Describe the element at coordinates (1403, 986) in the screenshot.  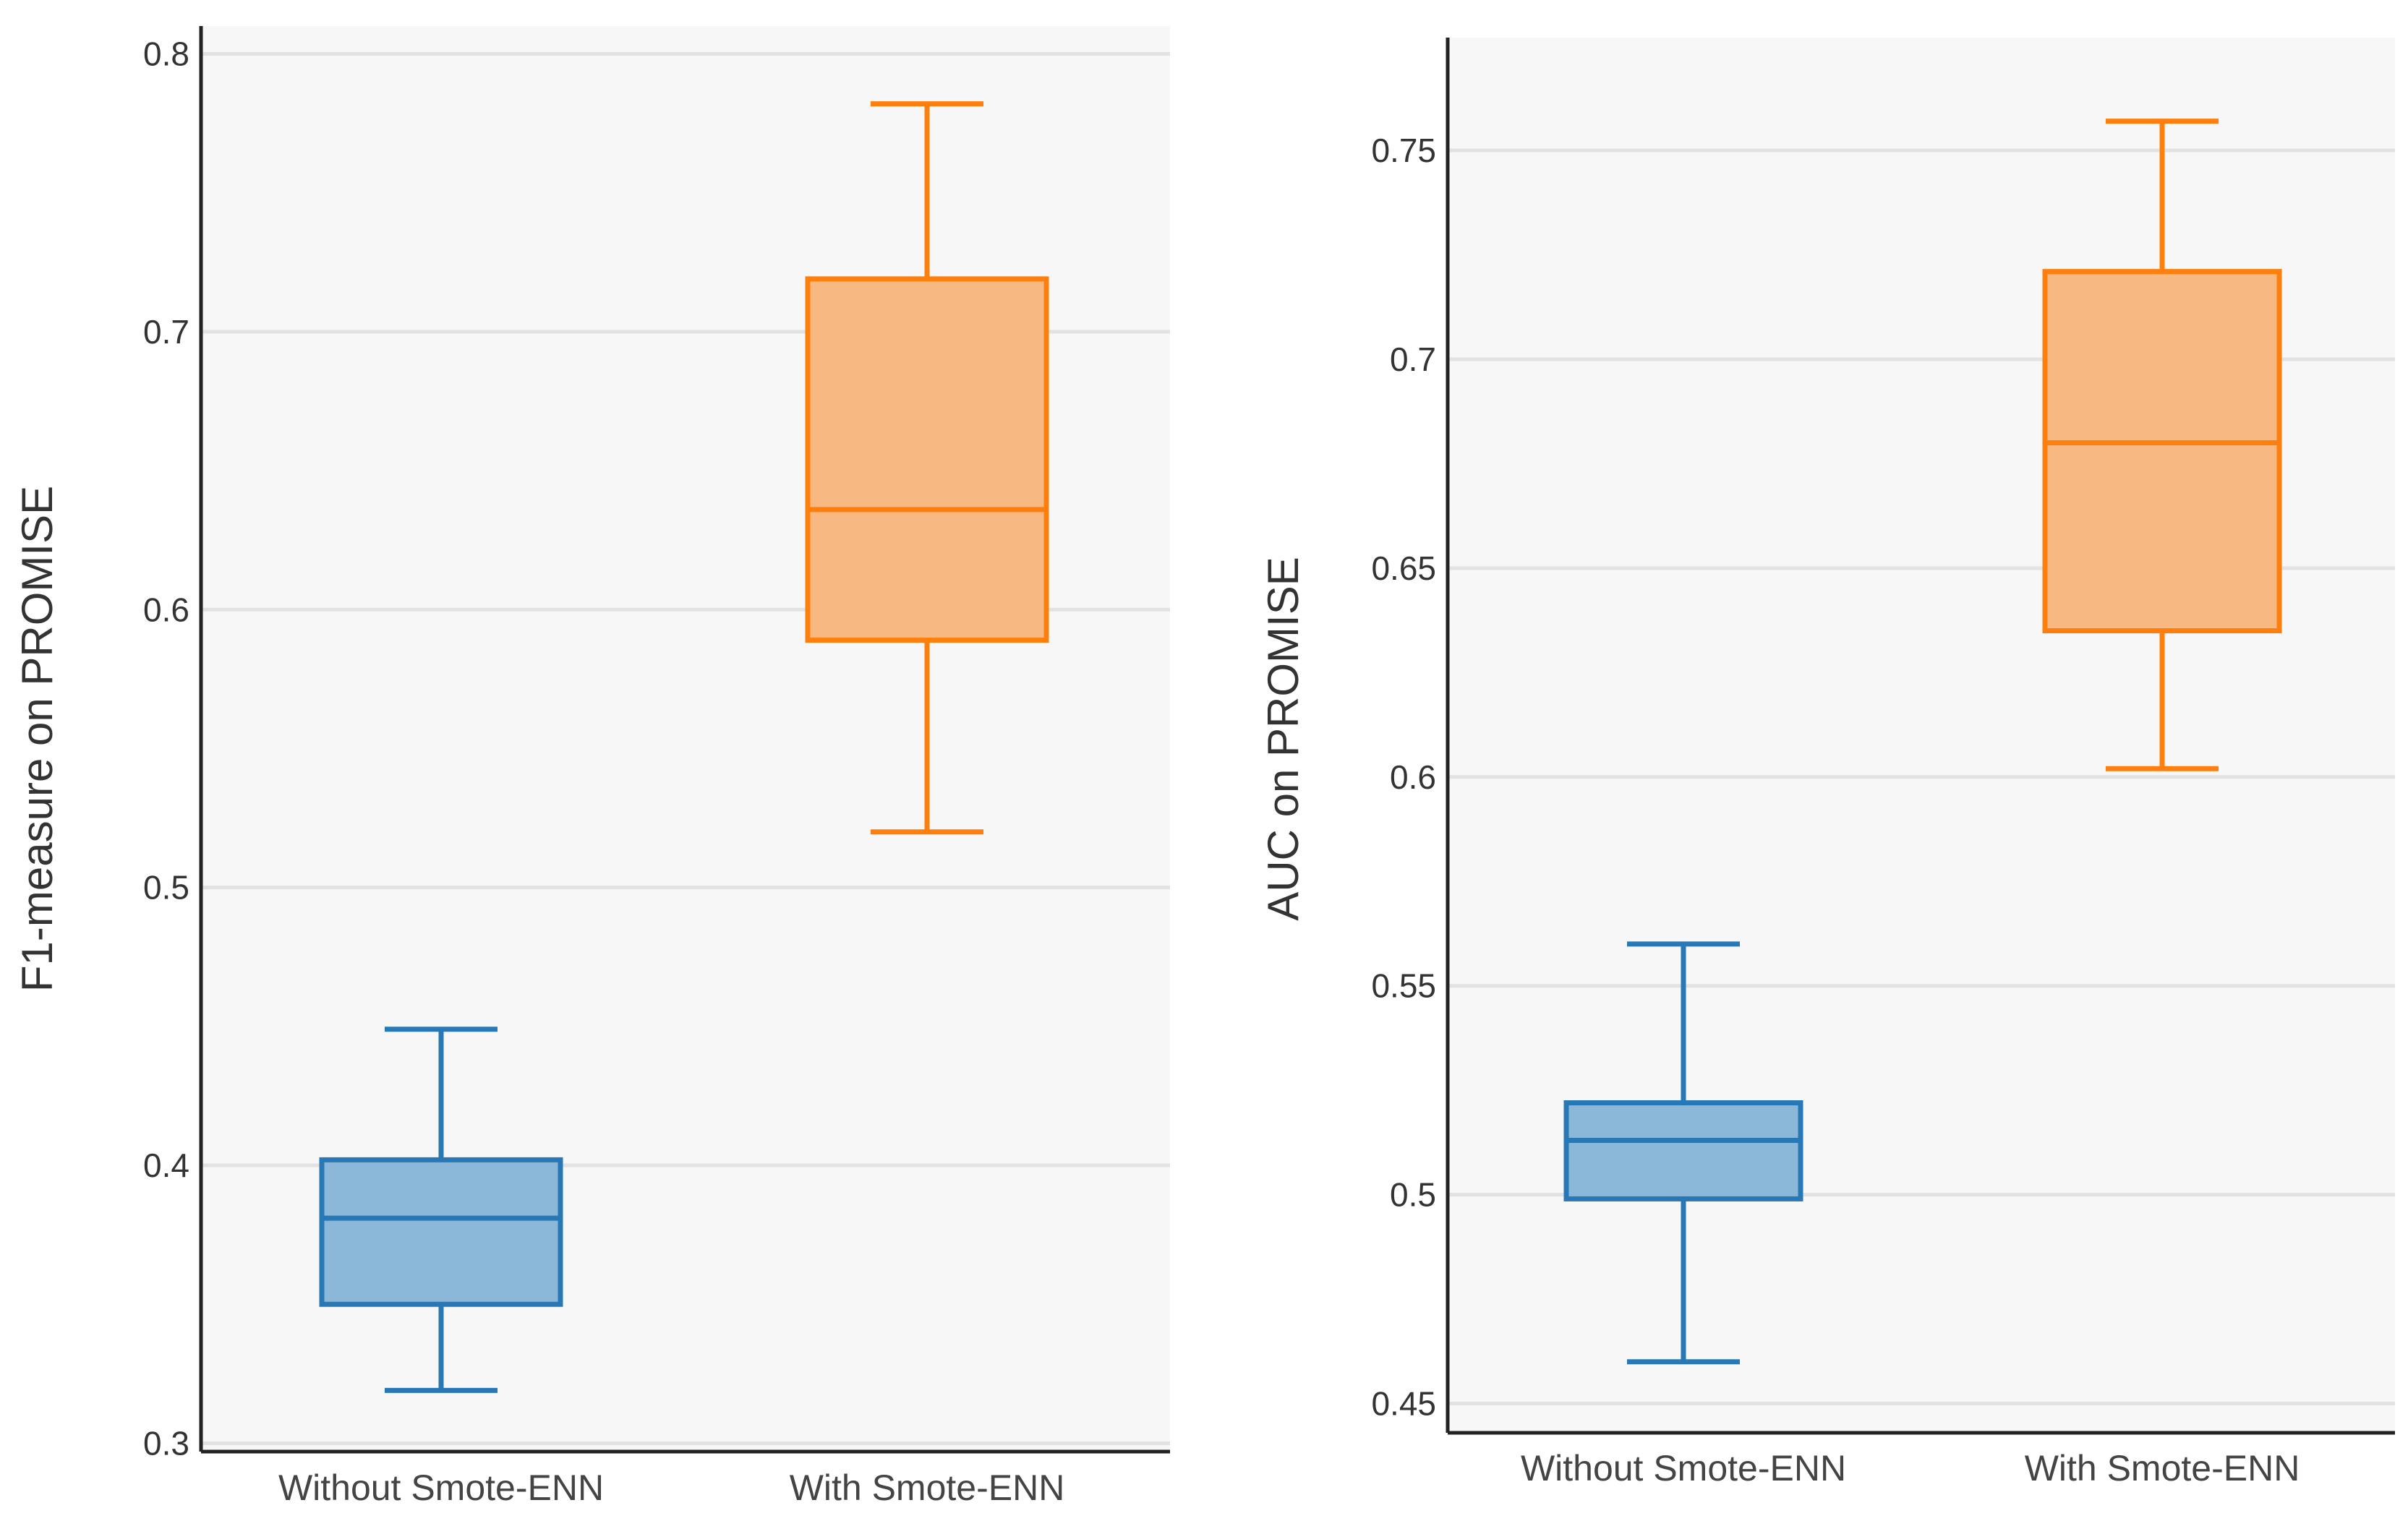
I see `y-tick-label: 0.55` at that location.